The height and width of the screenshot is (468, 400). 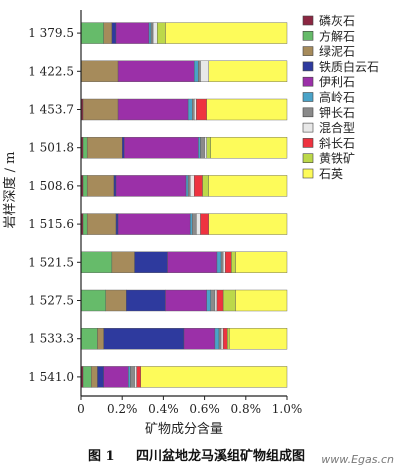 What do you see at coordinates (51, 110) in the screenshot?
I see `y-tick-label-2: 1 453.7` at bounding box center [51, 110].